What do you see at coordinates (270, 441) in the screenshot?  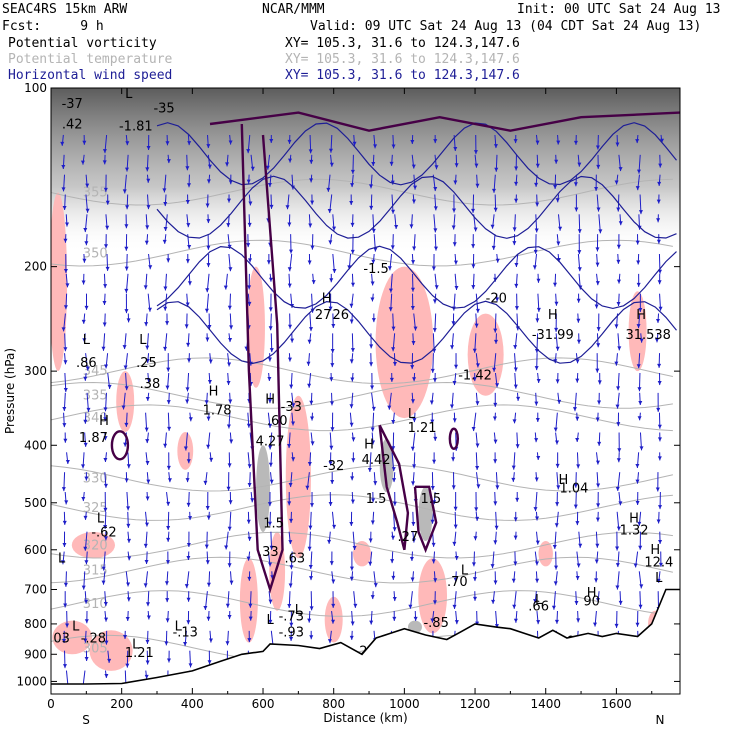 I see `field-label-21: 4.27` at bounding box center [270, 441].